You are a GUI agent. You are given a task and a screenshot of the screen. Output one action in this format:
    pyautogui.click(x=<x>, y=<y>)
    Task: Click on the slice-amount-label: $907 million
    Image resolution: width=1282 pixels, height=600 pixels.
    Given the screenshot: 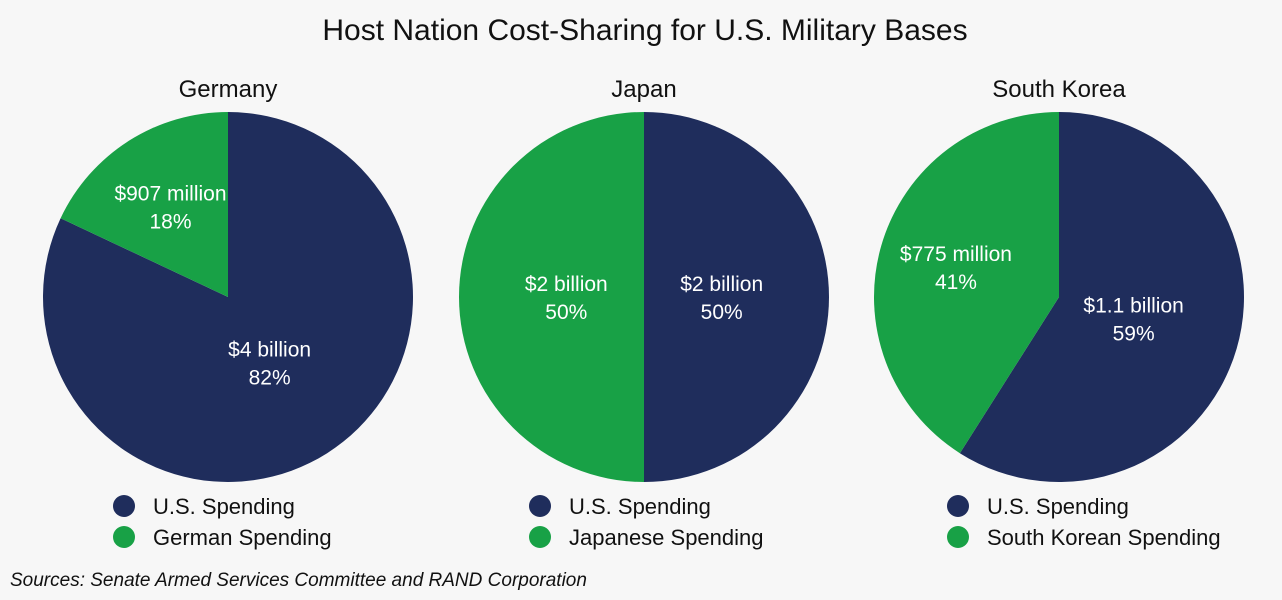 What is the action you would take?
    pyautogui.click(x=170, y=193)
    